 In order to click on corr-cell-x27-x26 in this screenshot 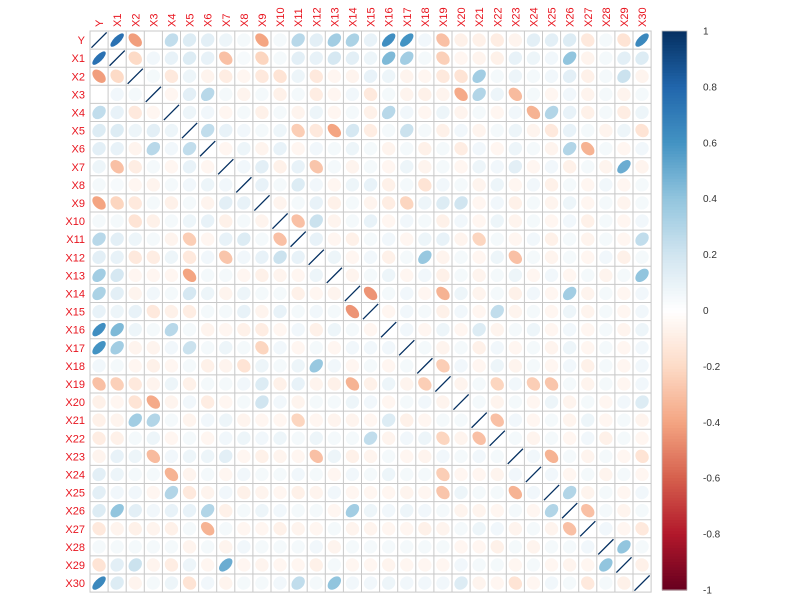, I will do `click(569, 529)`.